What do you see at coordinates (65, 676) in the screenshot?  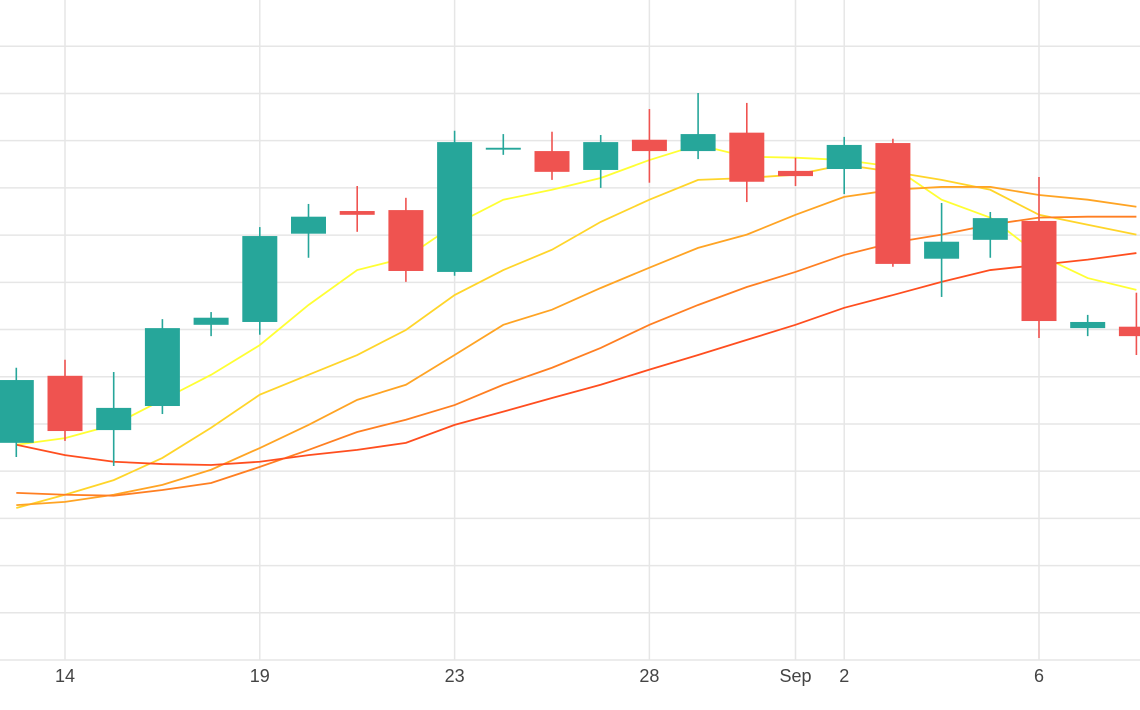 I see `x-tick-label: 14` at bounding box center [65, 676].